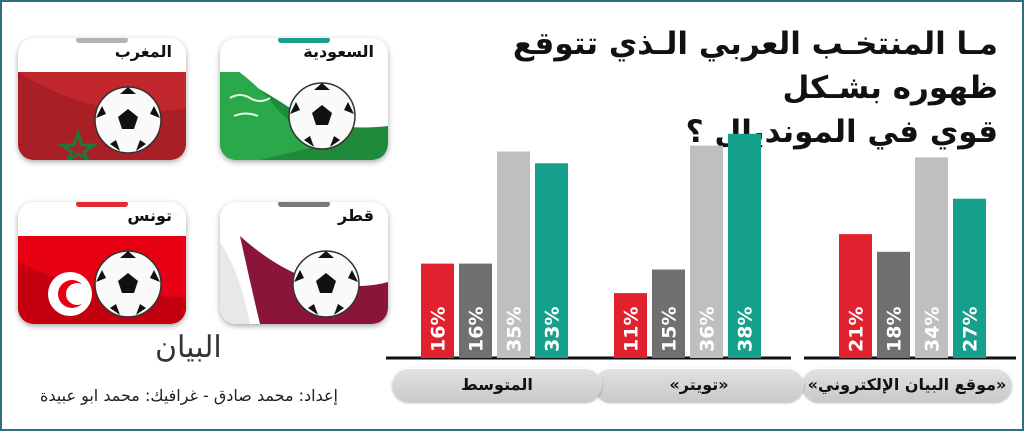 The image size is (1024, 431). What do you see at coordinates (143, 51) in the screenshot?
I see `team-name: المغرب` at bounding box center [143, 51].